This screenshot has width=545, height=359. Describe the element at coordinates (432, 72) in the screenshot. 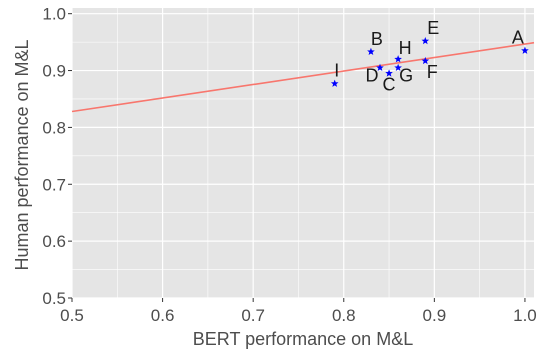

I see `point-label-f: F` at that location.